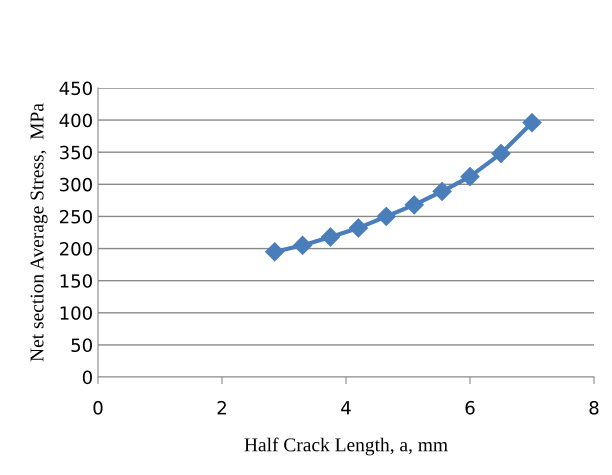 This screenshot has height=475, width=612. Describe the element at coordinates (76, 153) in the screenshot. I see `y-tick-label: 350` at that location.